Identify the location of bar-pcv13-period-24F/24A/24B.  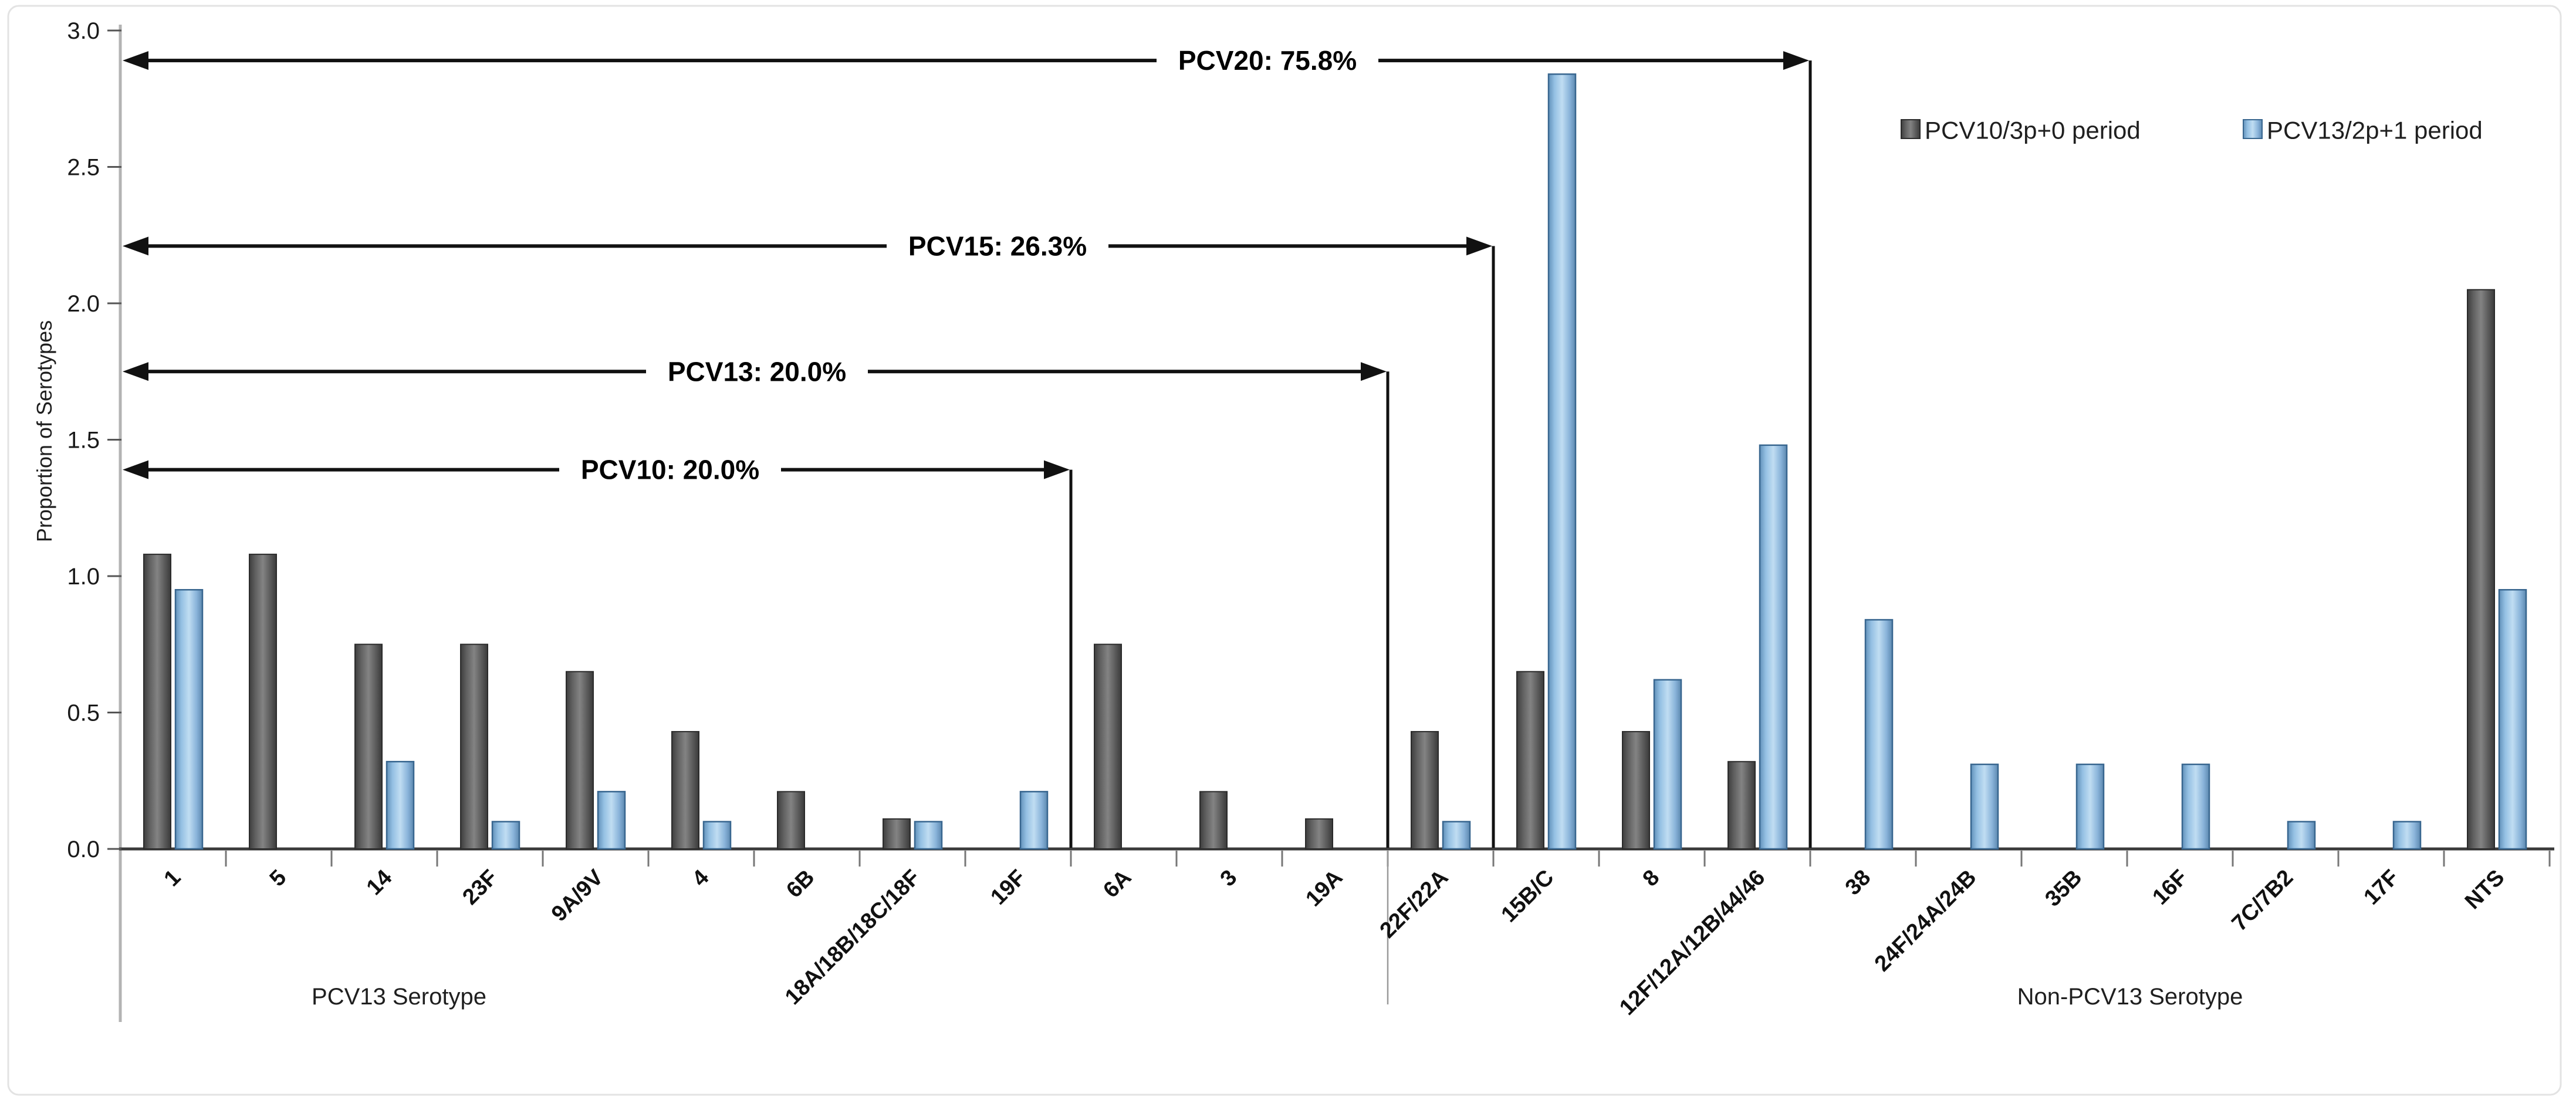
(1984, 806).